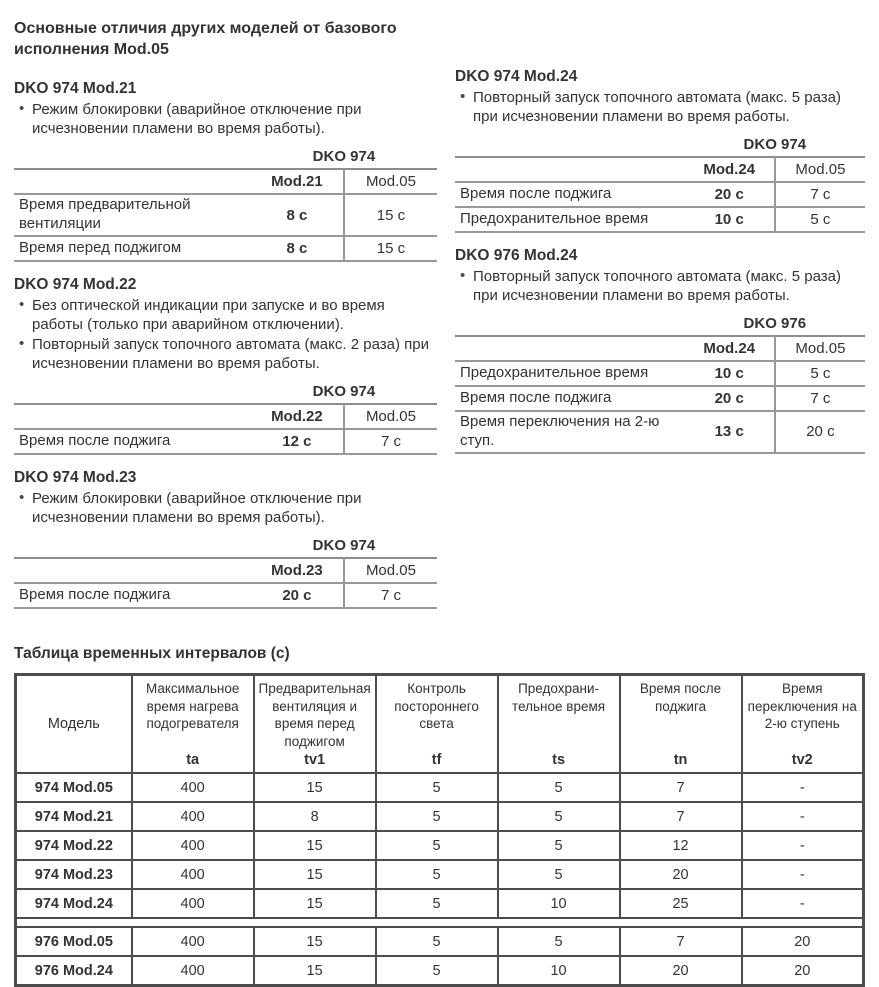 The image size is (879, 987). I want to click on table-row: 974 Mod.23 400 15 5 5 20 -, so click(439, 875).